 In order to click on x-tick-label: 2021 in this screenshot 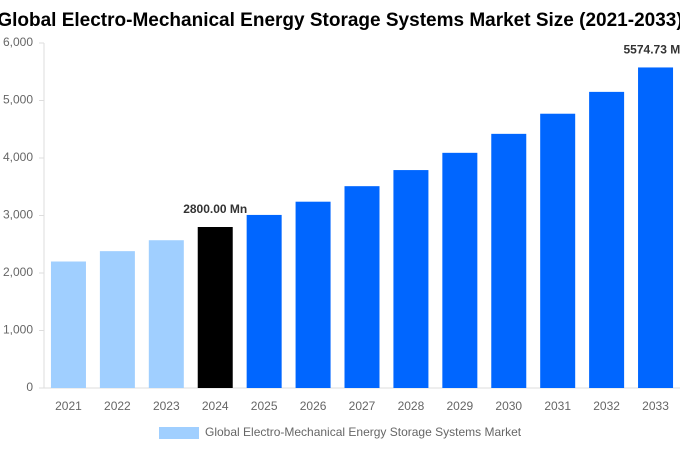, I will do `click(68, 406)`.